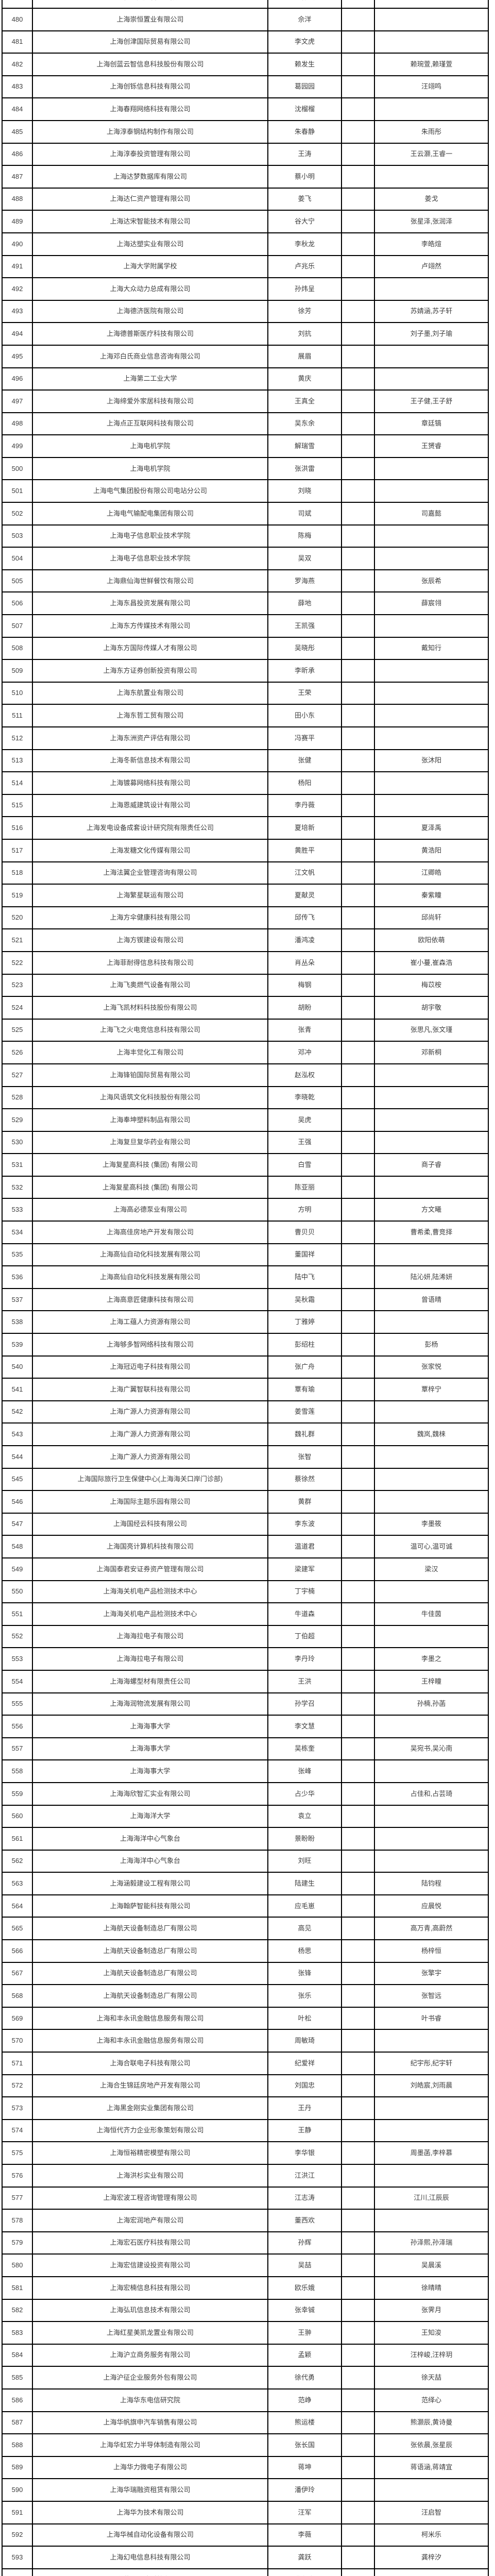 The width and height of the screenshot is (495, 2576). What do you see at coordinates (304, 1592) in the screenshot?
I see `parent-name-cell: 丁宇楠` at bounding box center [304, 1592].